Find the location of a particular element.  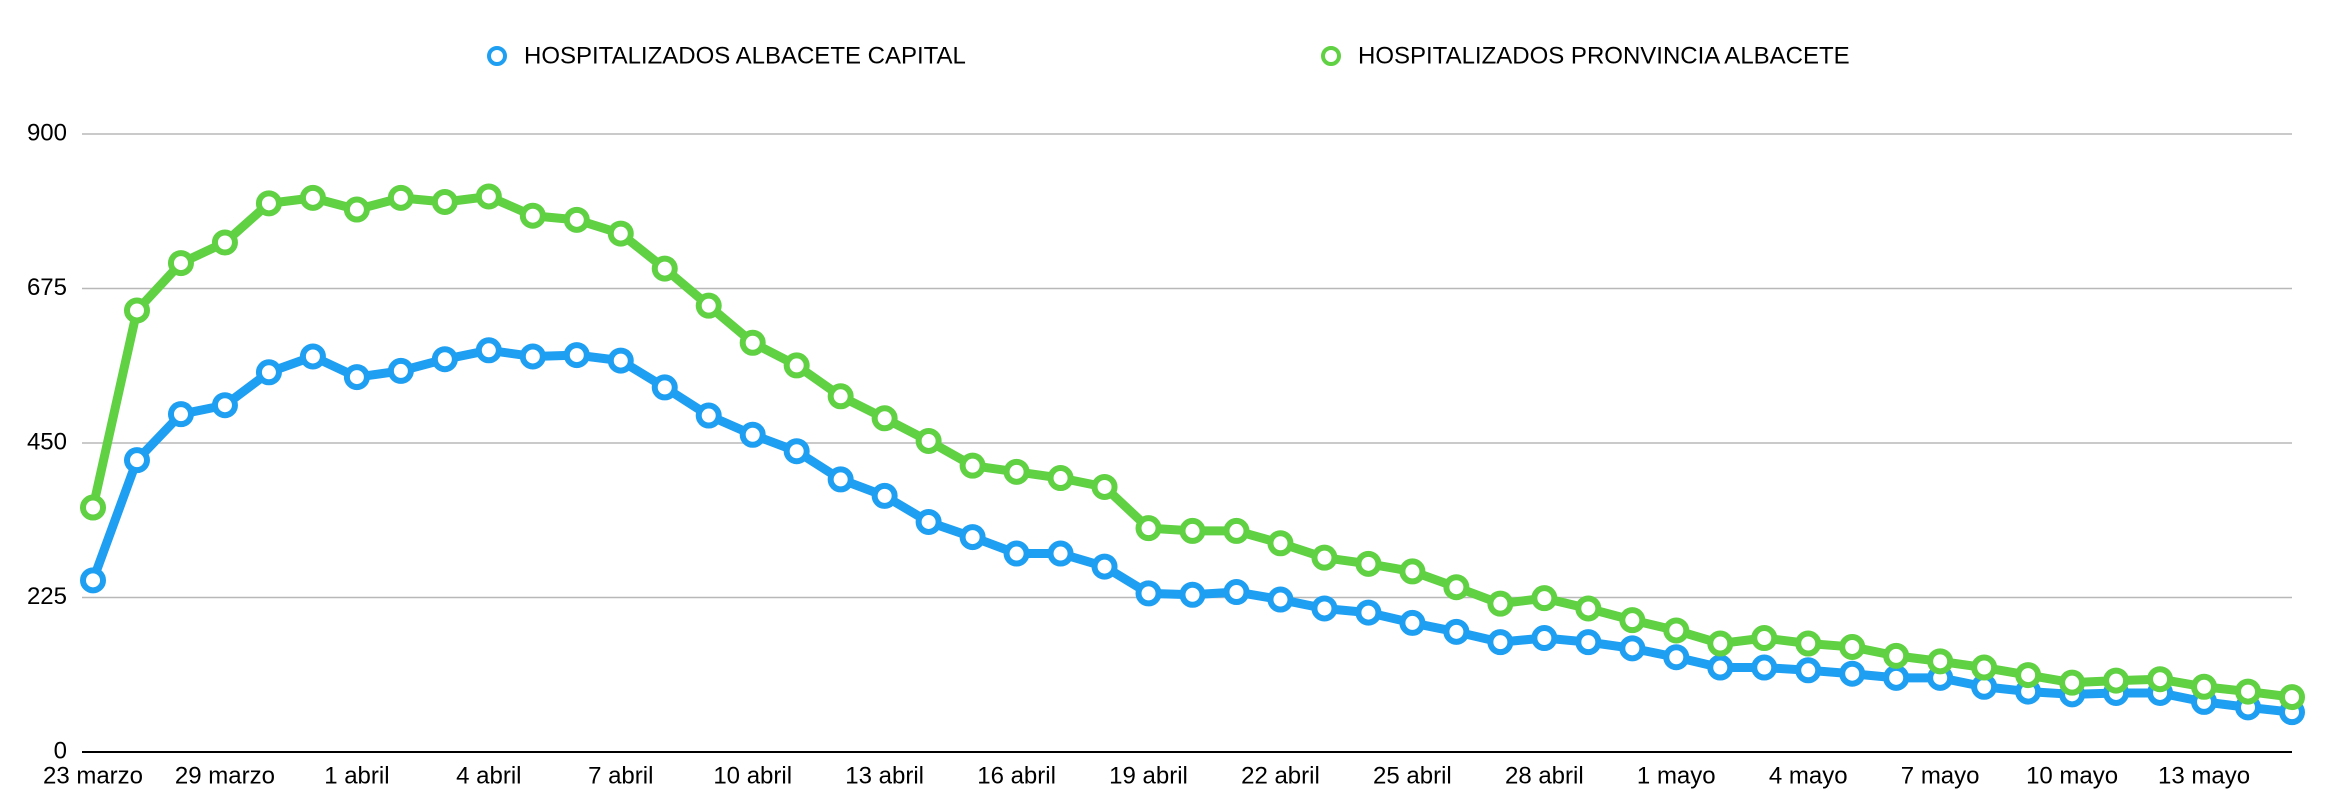

y-tick-label: 675 is located at coordinates (47, 287).